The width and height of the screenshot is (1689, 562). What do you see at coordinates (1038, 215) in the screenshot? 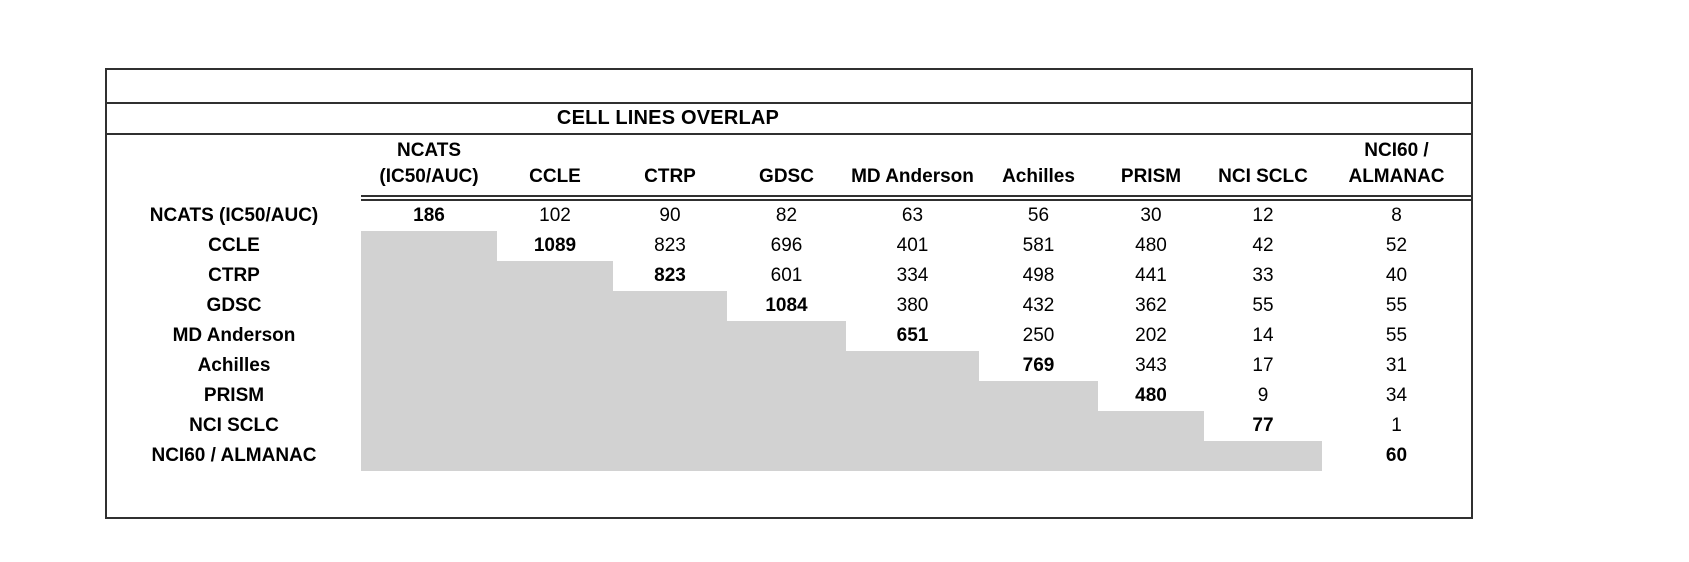
I see `value-cell: 56` at bounding box center [1038, 215].